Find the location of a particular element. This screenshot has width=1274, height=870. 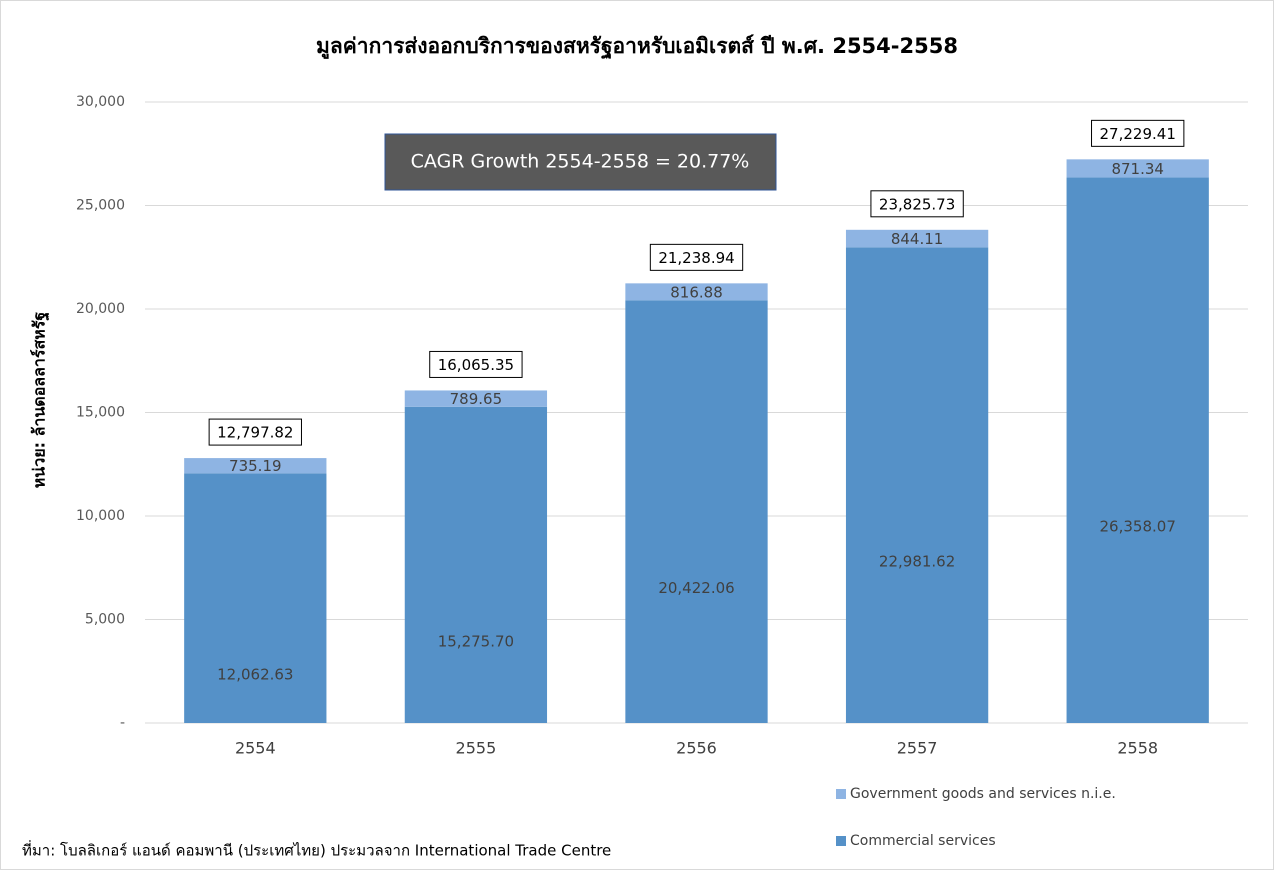

value-label: 22,981.62 is located at coordinates (917, 562).